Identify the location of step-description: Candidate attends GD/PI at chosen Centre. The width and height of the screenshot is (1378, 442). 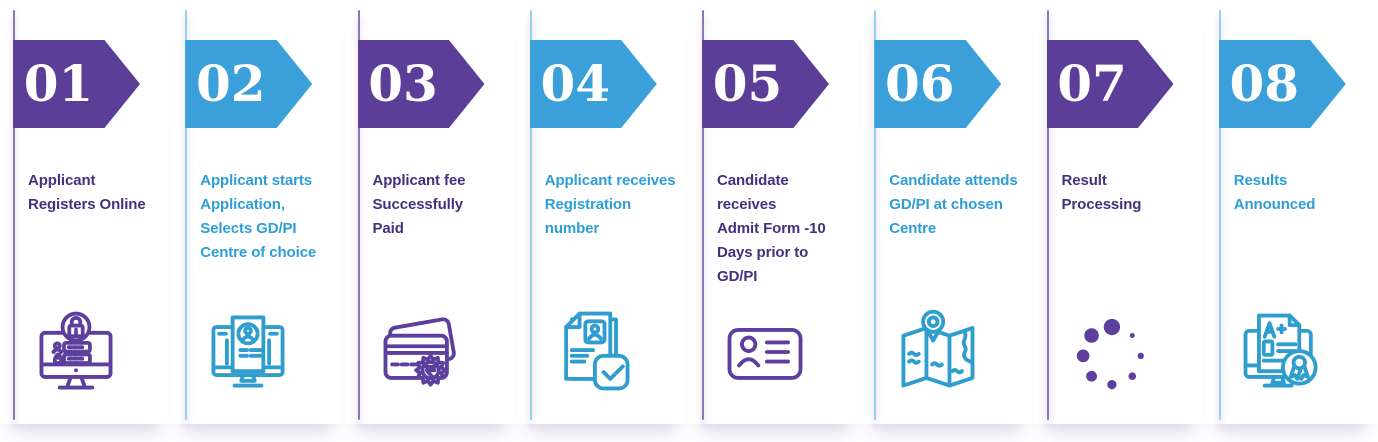
(953, 204).